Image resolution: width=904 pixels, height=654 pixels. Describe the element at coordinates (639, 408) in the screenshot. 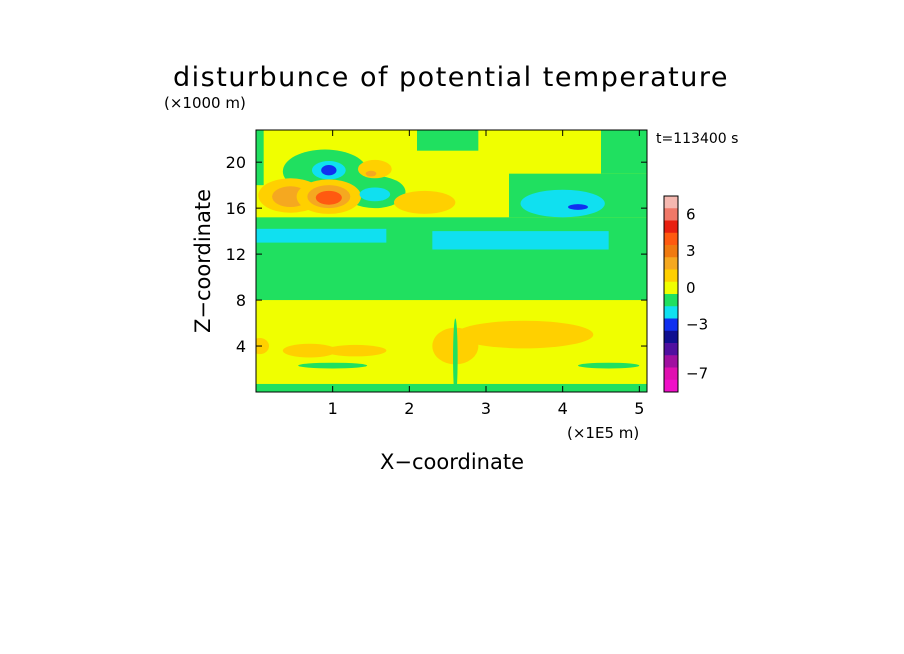

I see `x-tick-label: 5` at that location.